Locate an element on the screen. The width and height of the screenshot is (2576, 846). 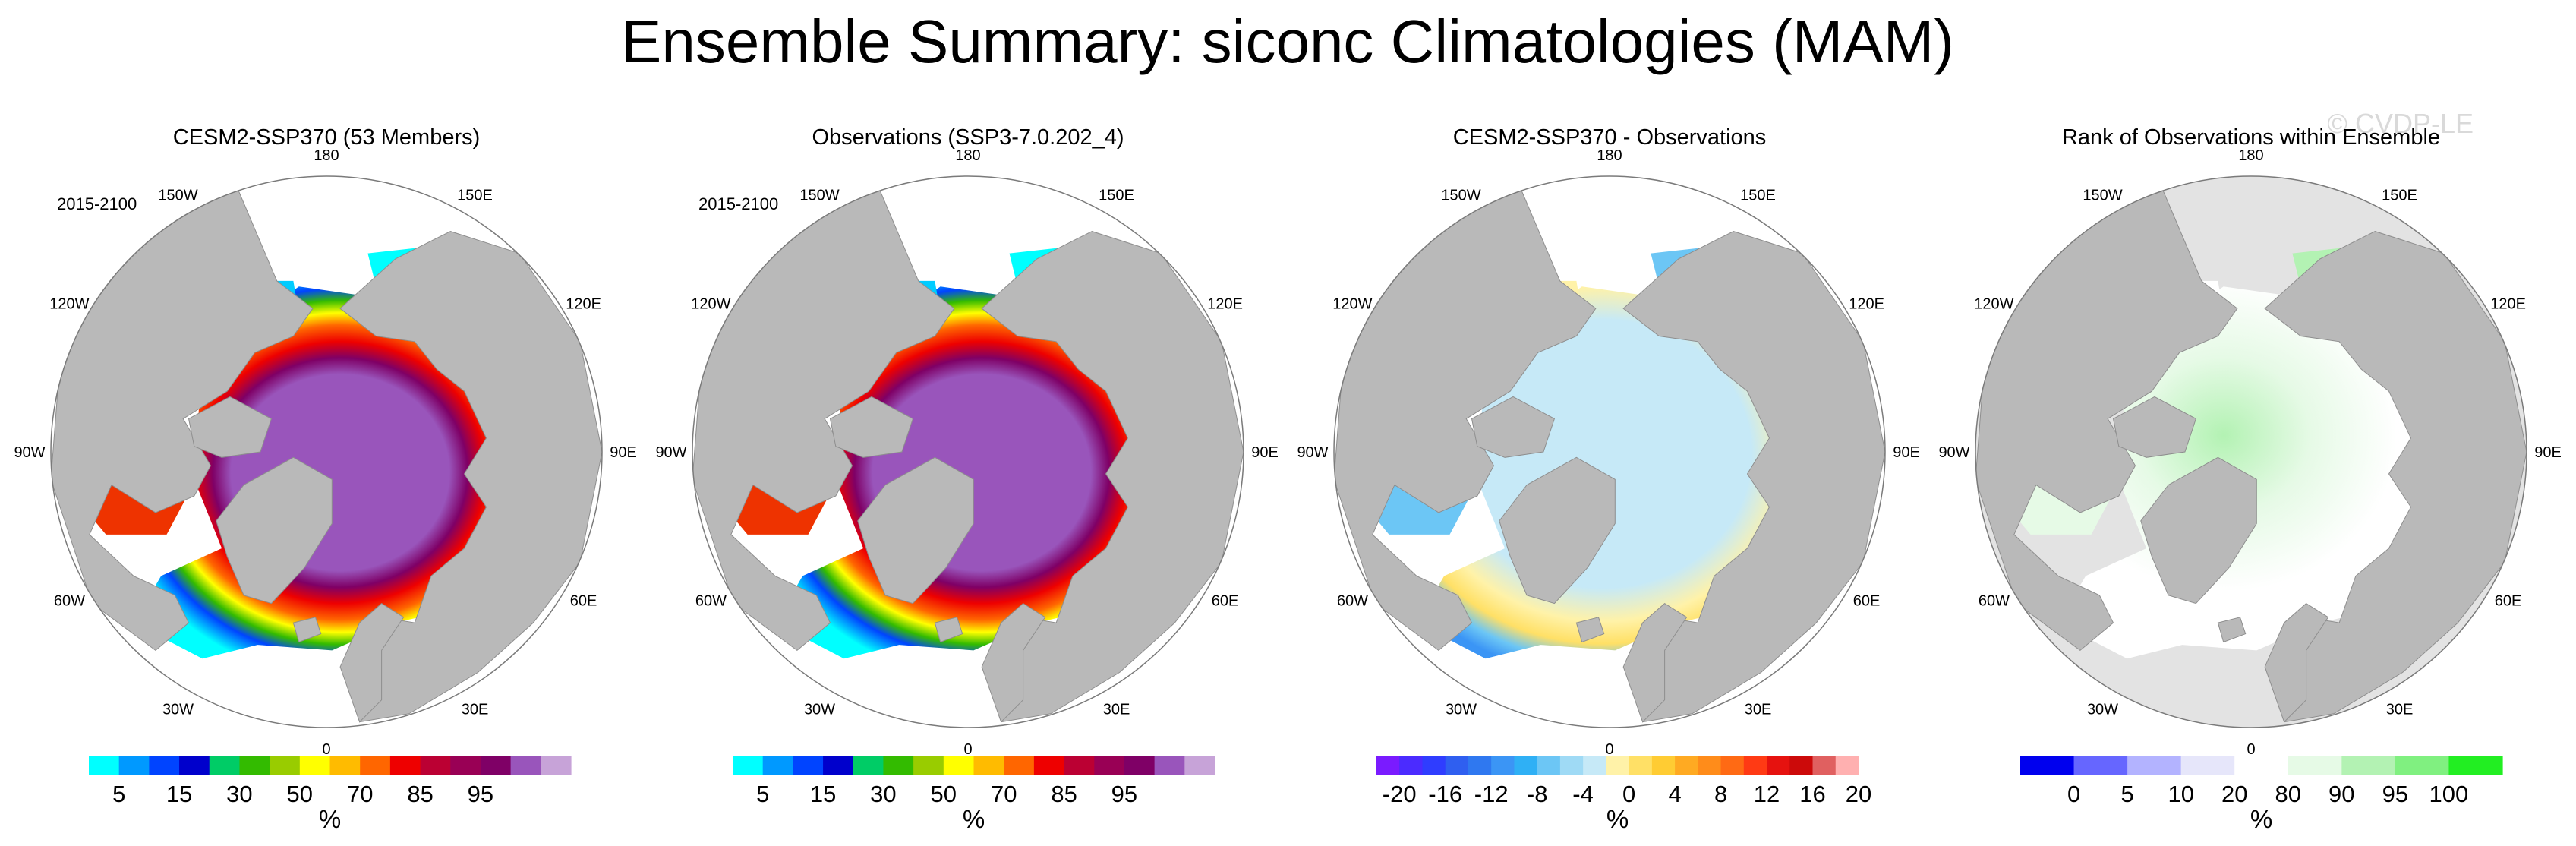
colorbar-tick-label: 15 is located at coordinates (823, 794).